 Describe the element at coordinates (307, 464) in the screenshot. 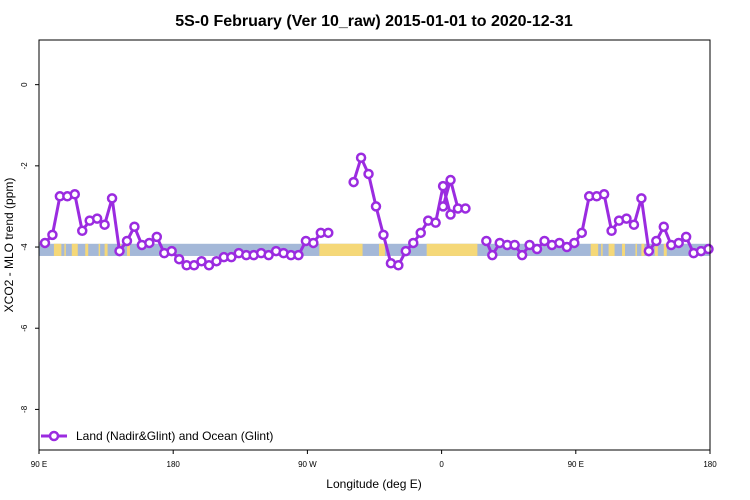

I see `x-tick-label: 90 W` at that location.